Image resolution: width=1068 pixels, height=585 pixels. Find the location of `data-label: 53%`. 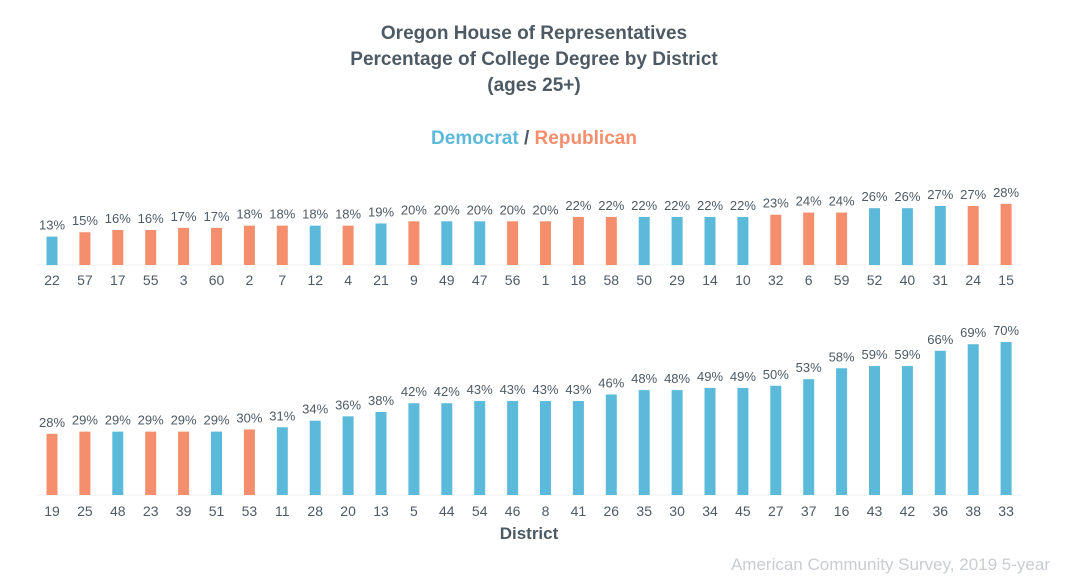

data-label: 53% is located at coordinates (809, 367).